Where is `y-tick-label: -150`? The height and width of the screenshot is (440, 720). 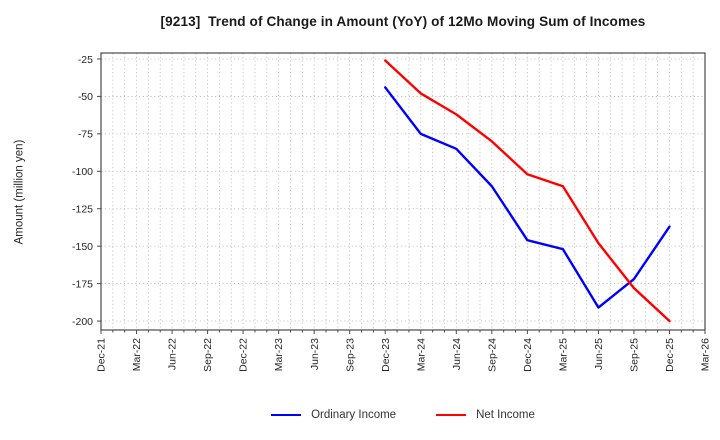
y-tick-label: -150 is located at coordinates (82, 247).